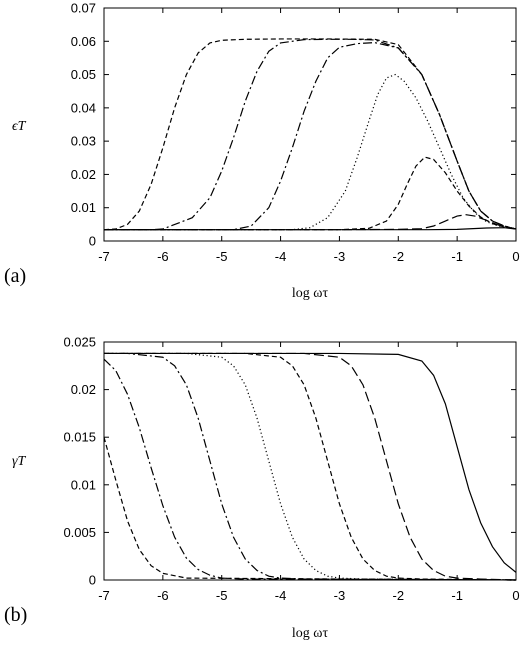  Describe the element at coordinates (15, 615) in the screenshot. I see `panel-label: (b)` at that location.